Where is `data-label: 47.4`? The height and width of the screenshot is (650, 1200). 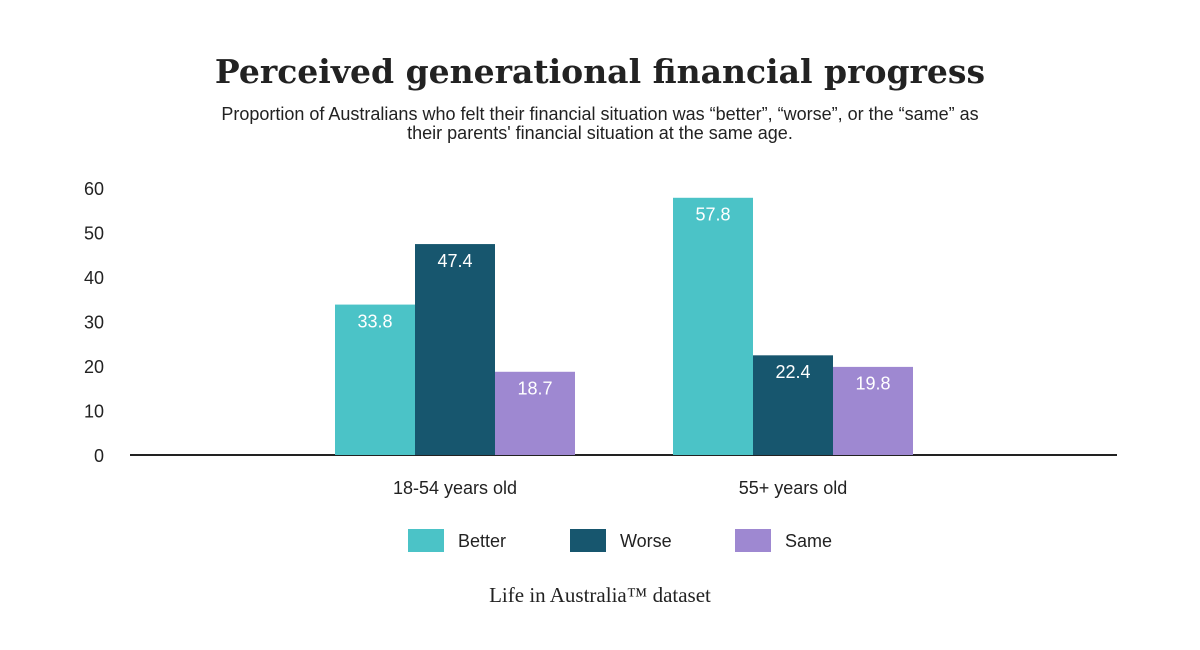 data-label: 47.4 is located at coordinates (454, 261).